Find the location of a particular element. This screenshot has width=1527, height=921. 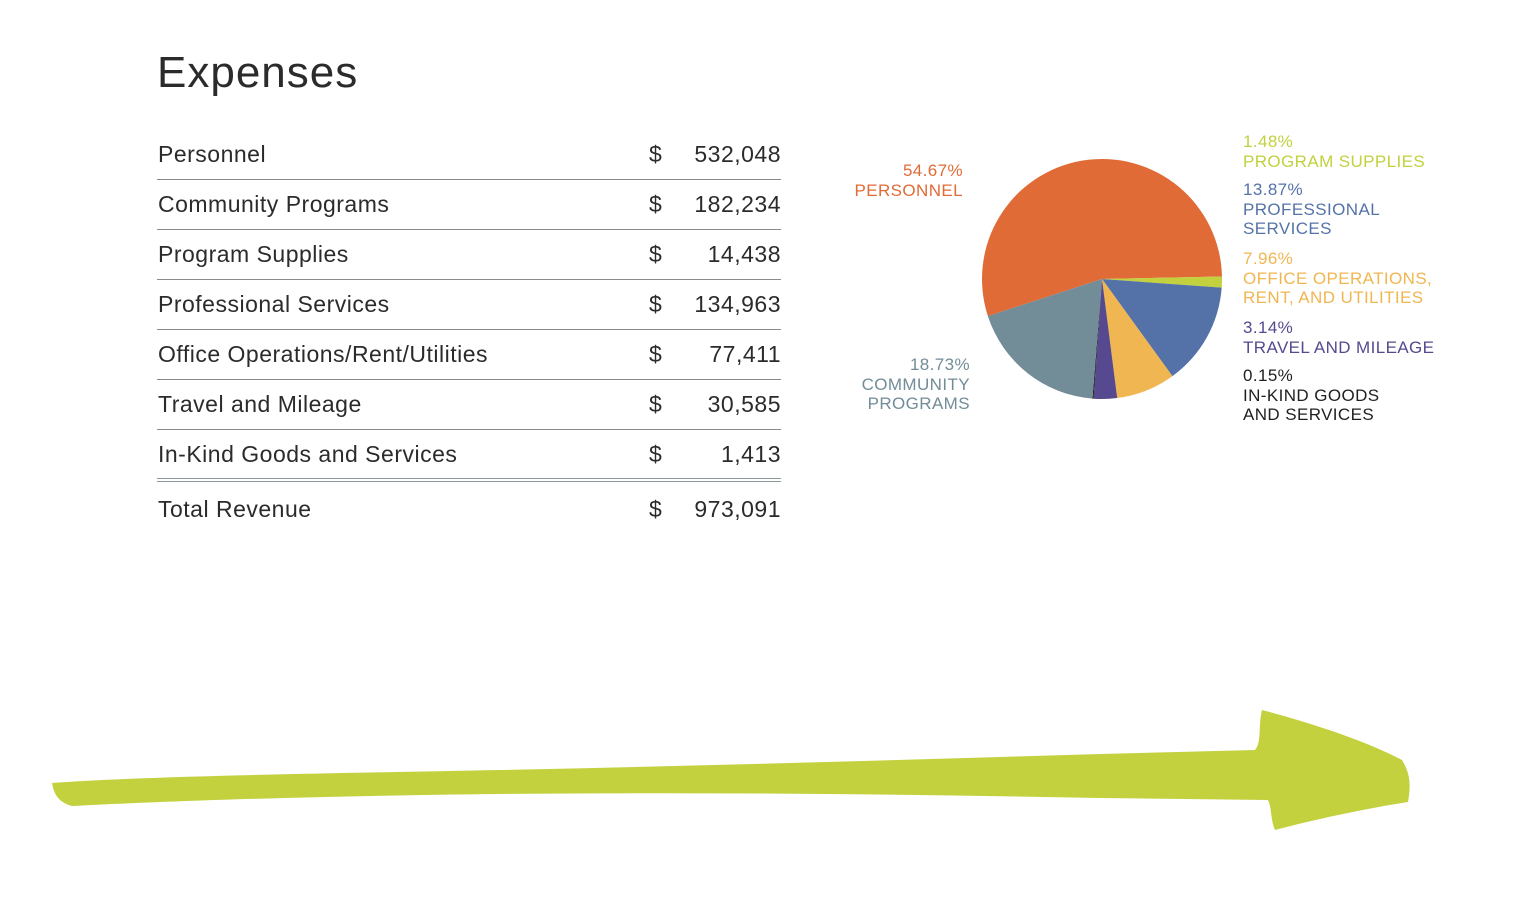

total-row: Total Revenue $ 973,091 is located at coordinates (469, 506).